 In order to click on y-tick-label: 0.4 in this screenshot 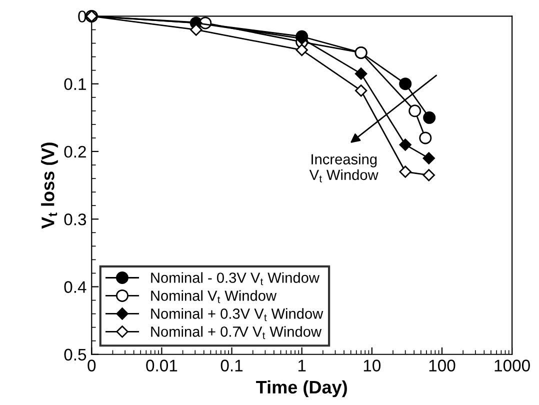, I will do `click(75, 287)`.